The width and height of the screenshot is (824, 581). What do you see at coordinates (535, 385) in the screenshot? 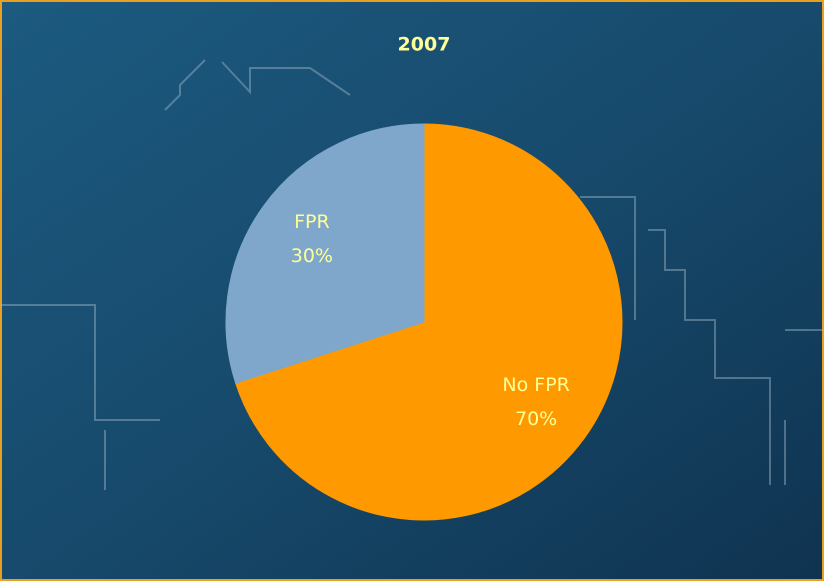
I see `slice-category-label: No FPR` at bounding box center [535, 385].